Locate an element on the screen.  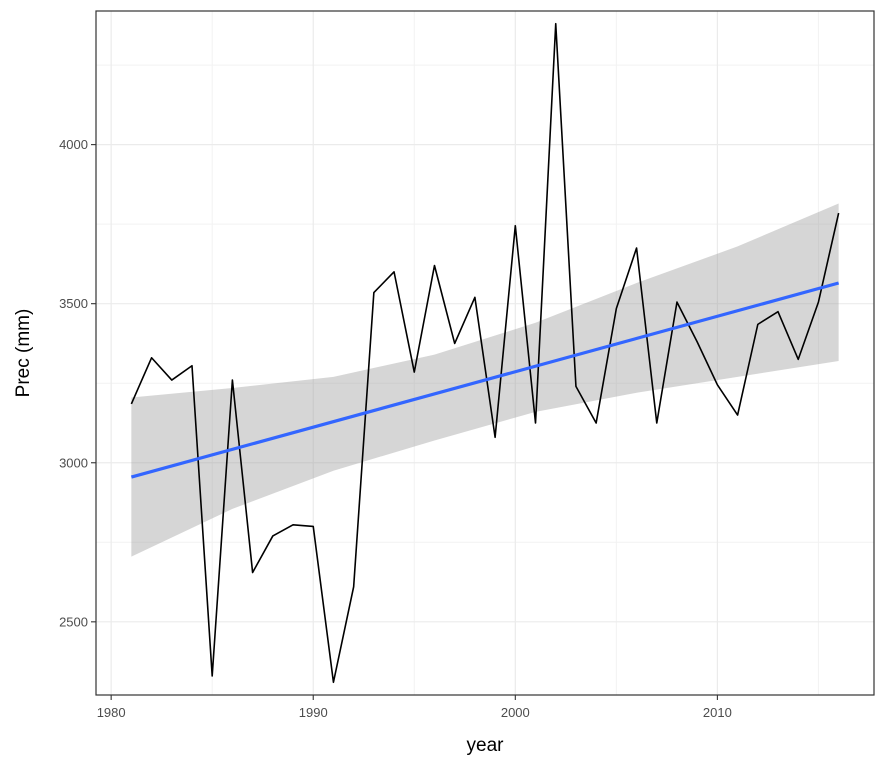
x-axis: 1980 1990 2000 2010 is located at coordinates (414, 707).